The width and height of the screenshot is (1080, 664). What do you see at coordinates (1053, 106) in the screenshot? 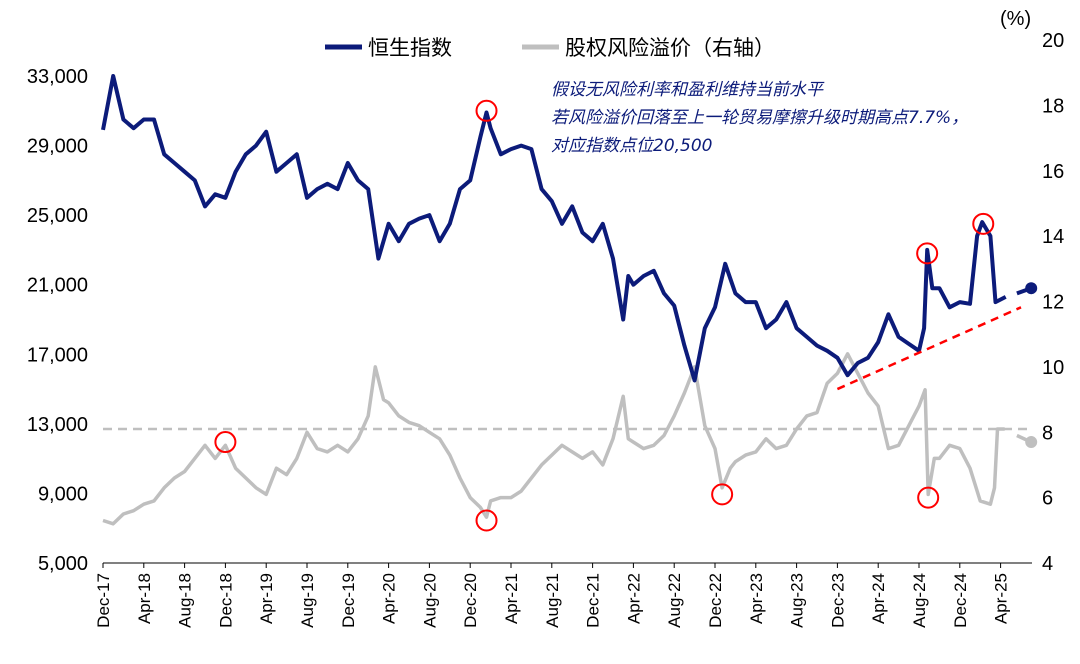
I see `y-right-tick-label: 18` at bounding box center [1053, 106].